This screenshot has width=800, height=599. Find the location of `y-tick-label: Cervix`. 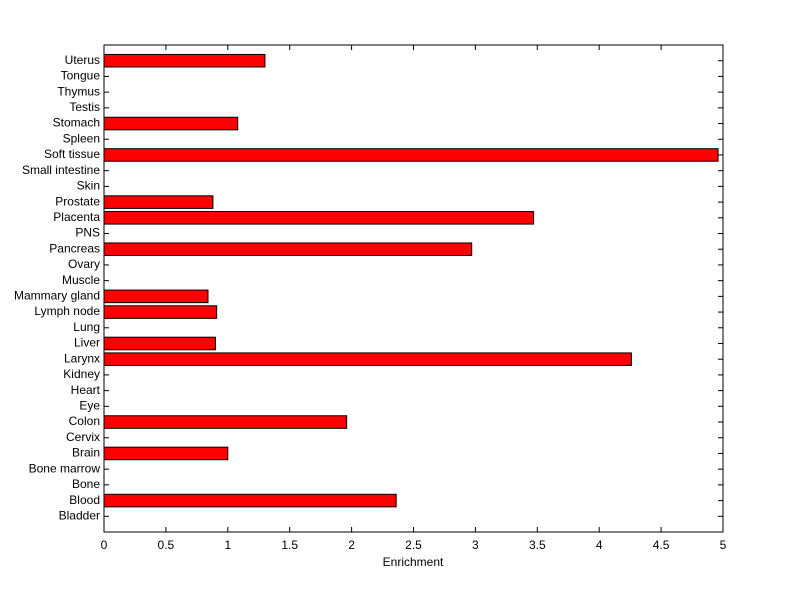

y-tick-label: Cervix is located at coordinates (83, 437).